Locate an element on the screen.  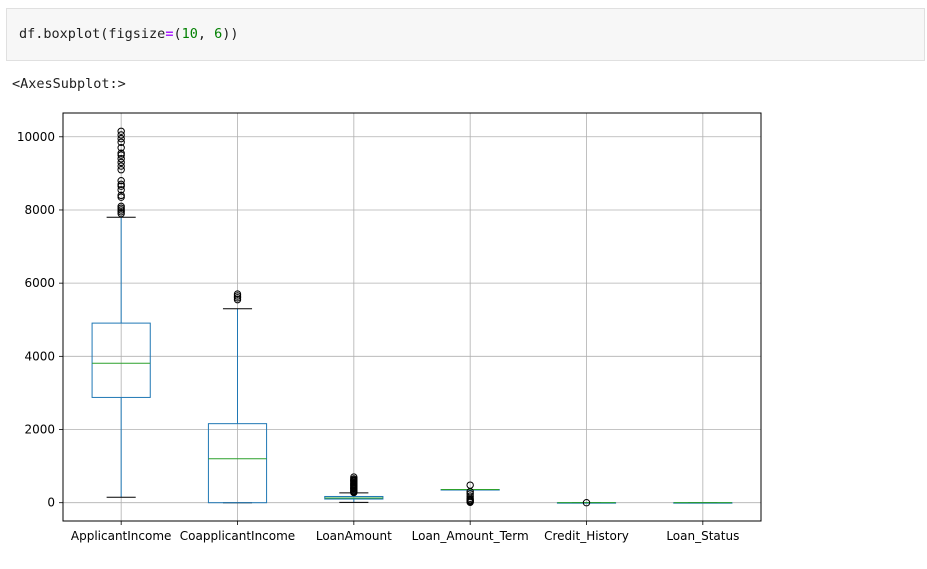
code-paren-close: )) is located at coordinates (230, 34).